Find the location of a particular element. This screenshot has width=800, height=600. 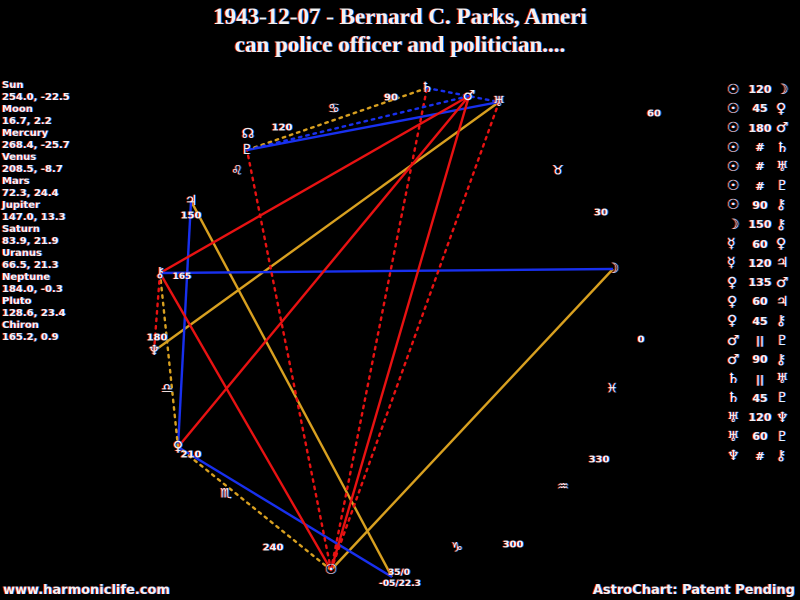

aspect-row: ♂ 90 ⚷ is located at coordinates (760, 359).